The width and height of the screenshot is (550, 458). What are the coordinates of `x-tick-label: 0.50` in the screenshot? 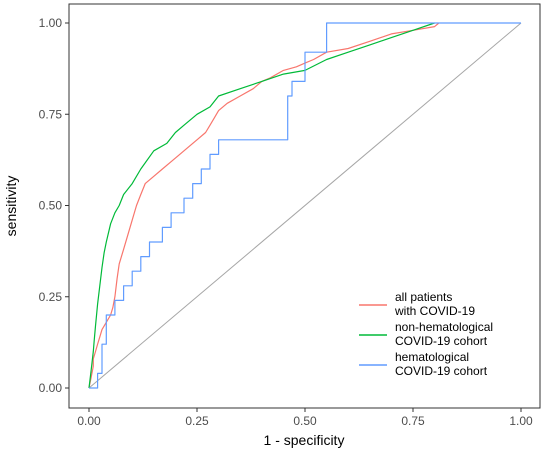 It's located at (305, 421).